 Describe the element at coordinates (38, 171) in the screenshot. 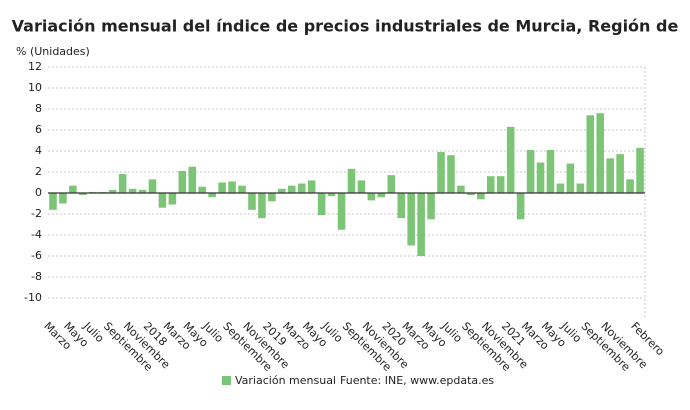

I see `y-tick-label: 2` at that location.